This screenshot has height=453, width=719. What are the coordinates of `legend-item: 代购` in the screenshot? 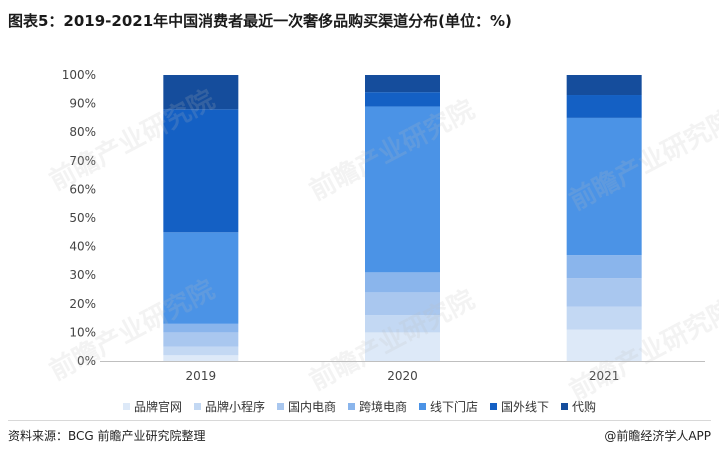 It's located at (578, 406).